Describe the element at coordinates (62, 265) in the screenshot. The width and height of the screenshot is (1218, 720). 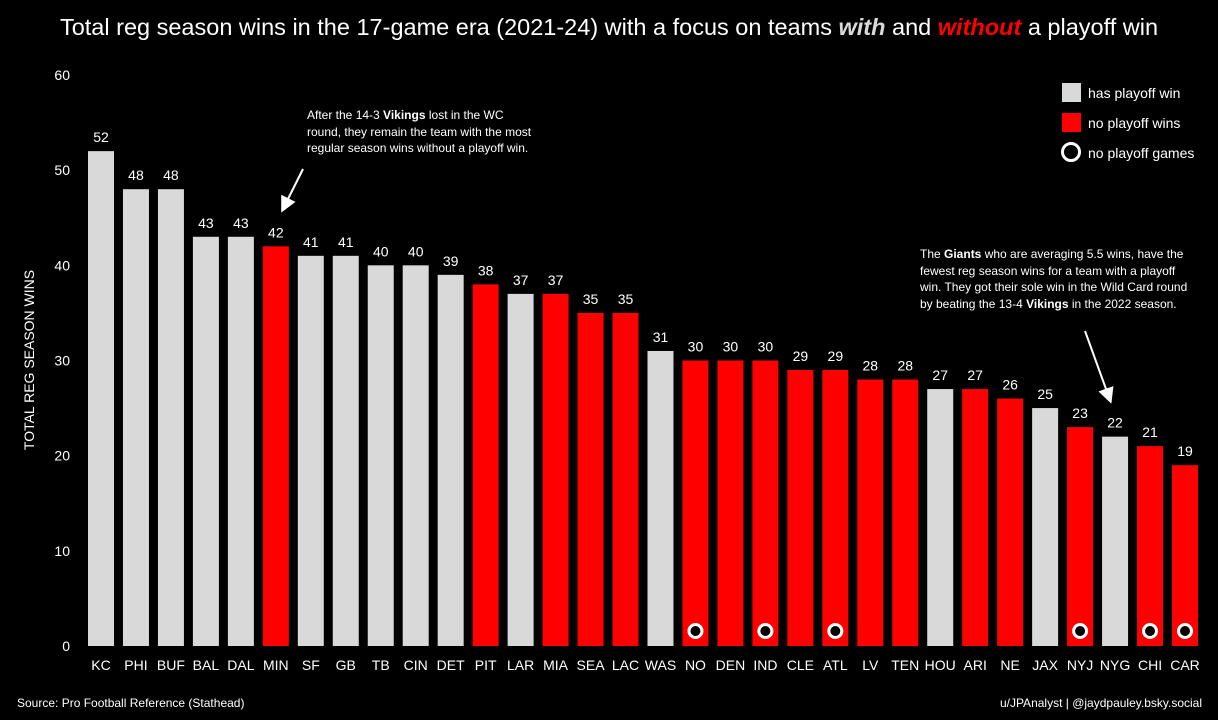
I see `y-tick-label: 40` at that location.